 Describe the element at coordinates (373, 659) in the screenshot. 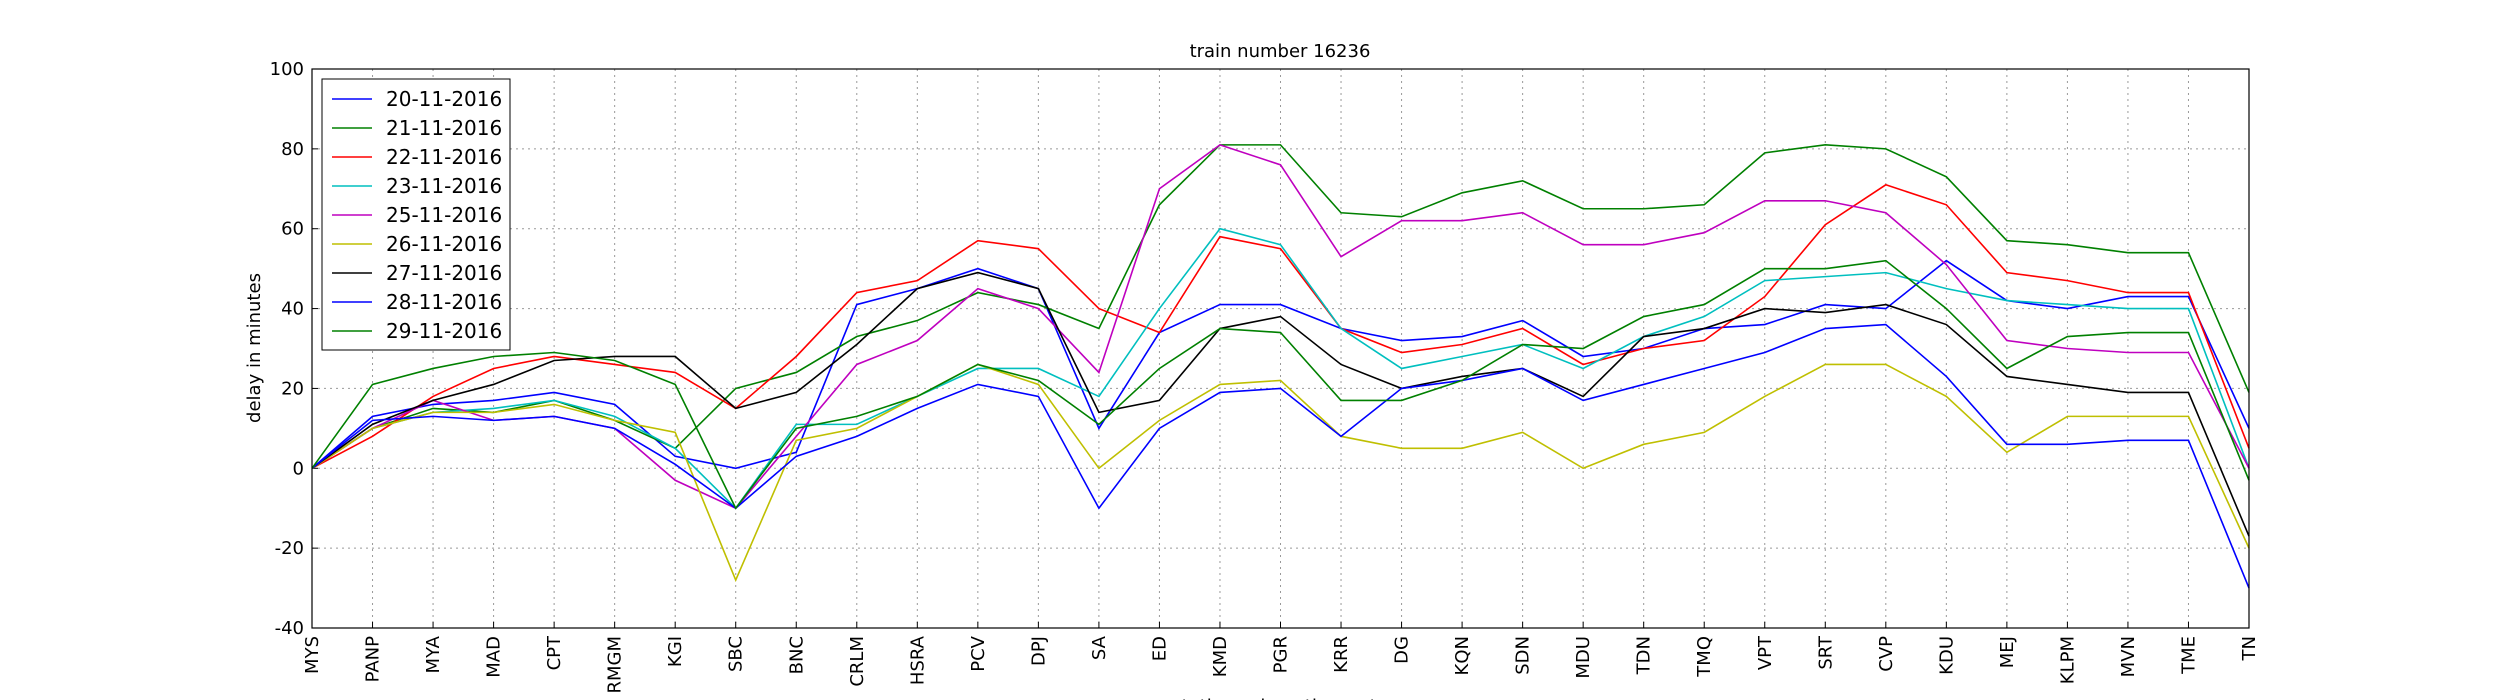

I see `x-tick-label: PANP` at that location.